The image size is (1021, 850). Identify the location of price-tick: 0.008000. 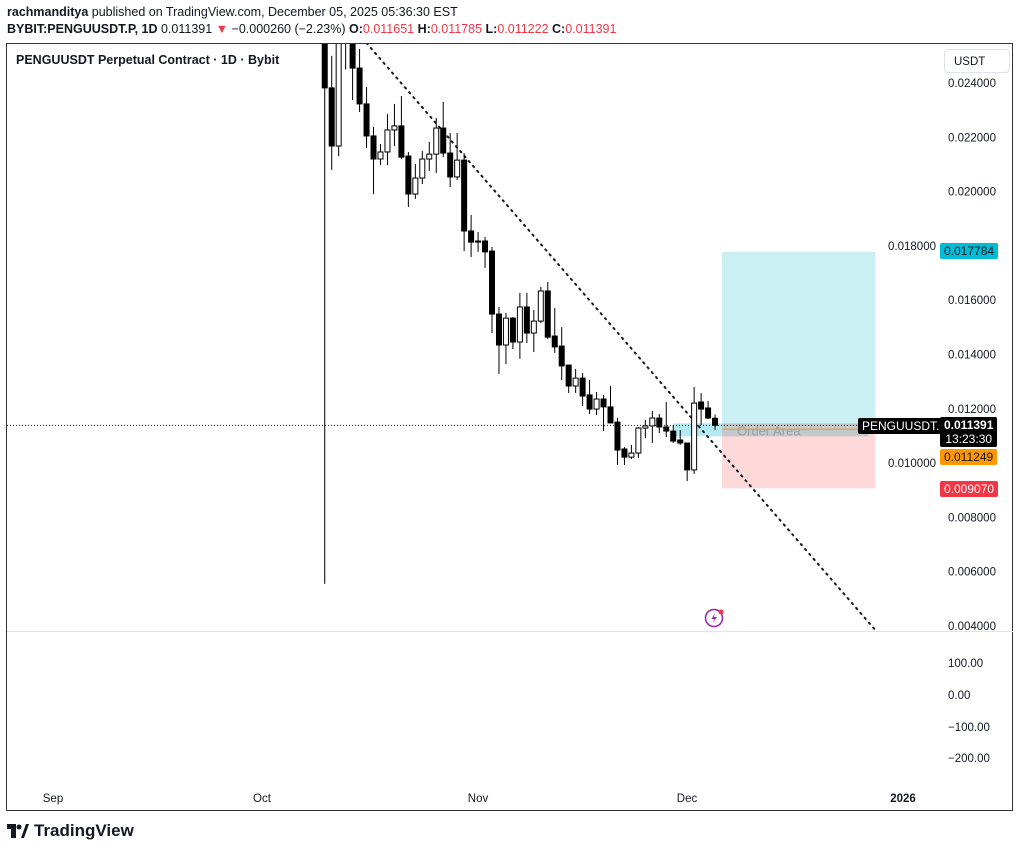
(972, 518).